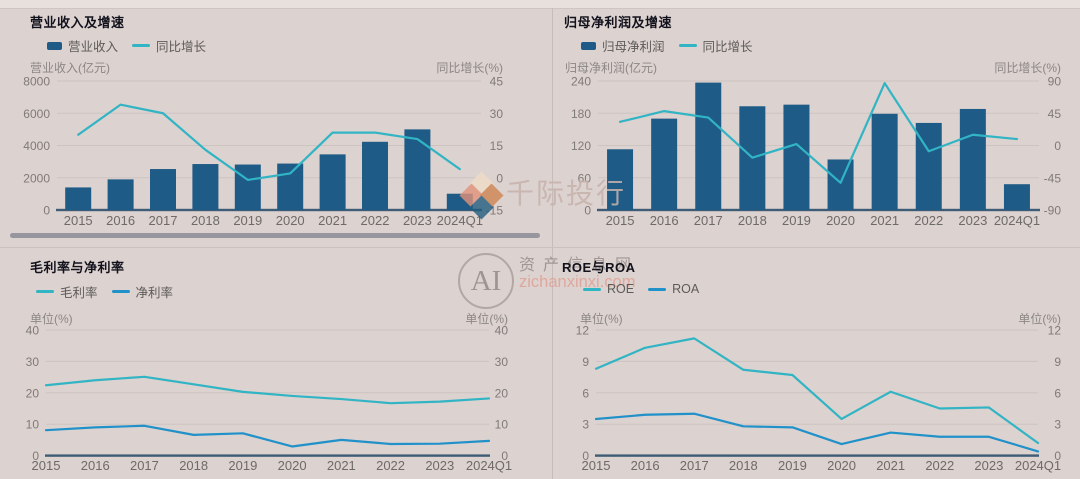 Image resolution: width=1080 pixels, height=479 pixels. What do you see at coordinates (585, 393) in the screenshot?
I see `svg-text: 6` at bounding box center [585, 393].